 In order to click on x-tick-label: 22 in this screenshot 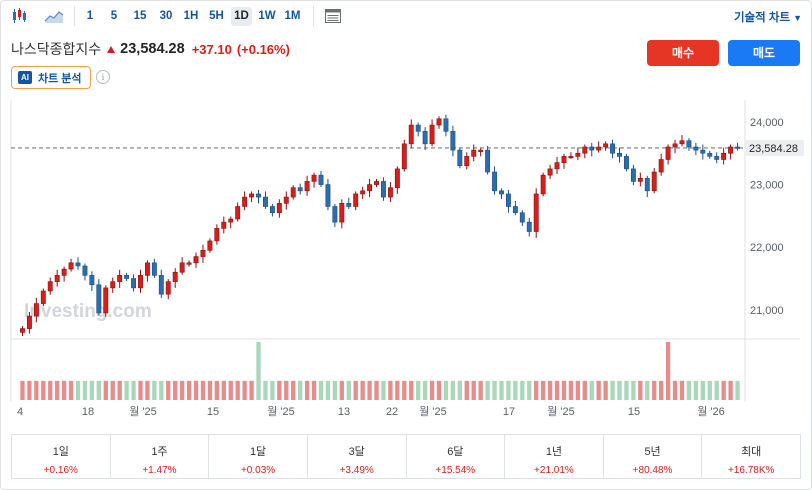, I will do `click(392, 412)`.